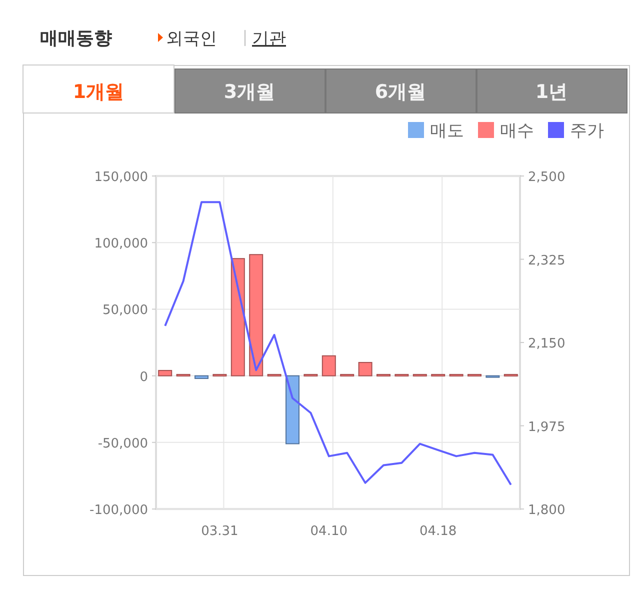 The height and width of the screenshot is (594, 640). Describe the element at coordinates (191, 39) in the screenshot. I see `text: 외국인` at that location.